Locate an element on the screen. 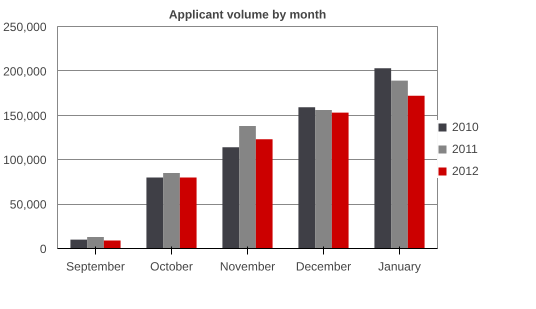 This screenshot has height=309, width=536. x-tick-label: October is located at coordinates (171, 267).